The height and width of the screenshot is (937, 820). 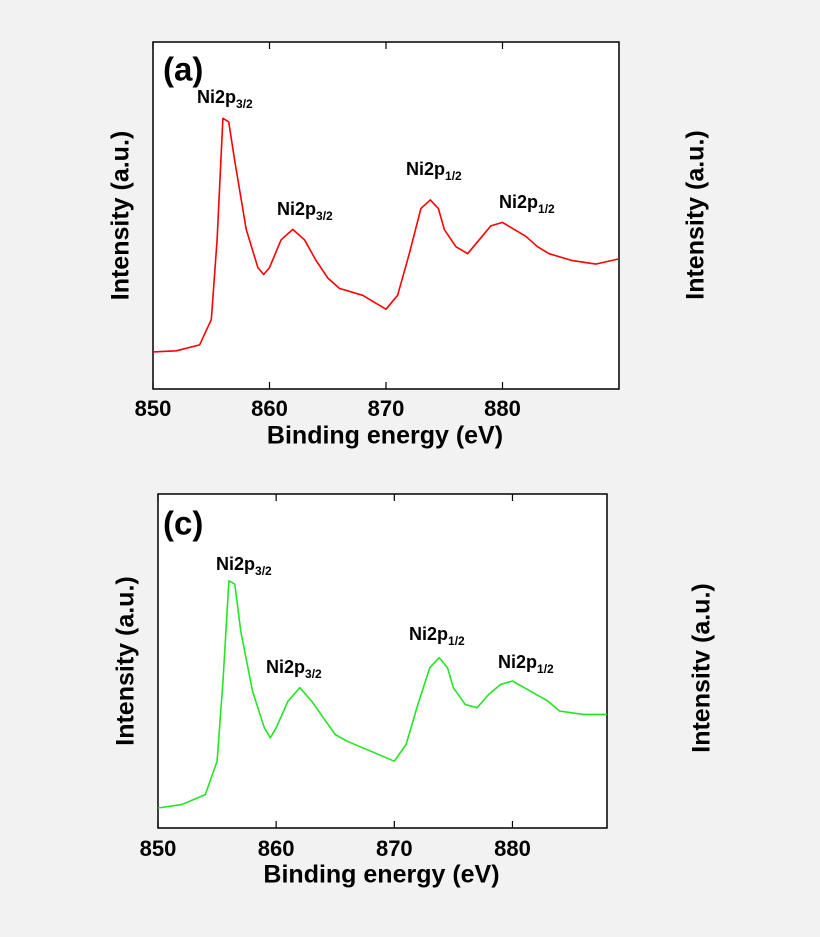 What do you see at coordinates (696, 214) in the screenshot?
I see `cropped-axis-title: Intensity (a.u.)` at bounding box center [696, 214].